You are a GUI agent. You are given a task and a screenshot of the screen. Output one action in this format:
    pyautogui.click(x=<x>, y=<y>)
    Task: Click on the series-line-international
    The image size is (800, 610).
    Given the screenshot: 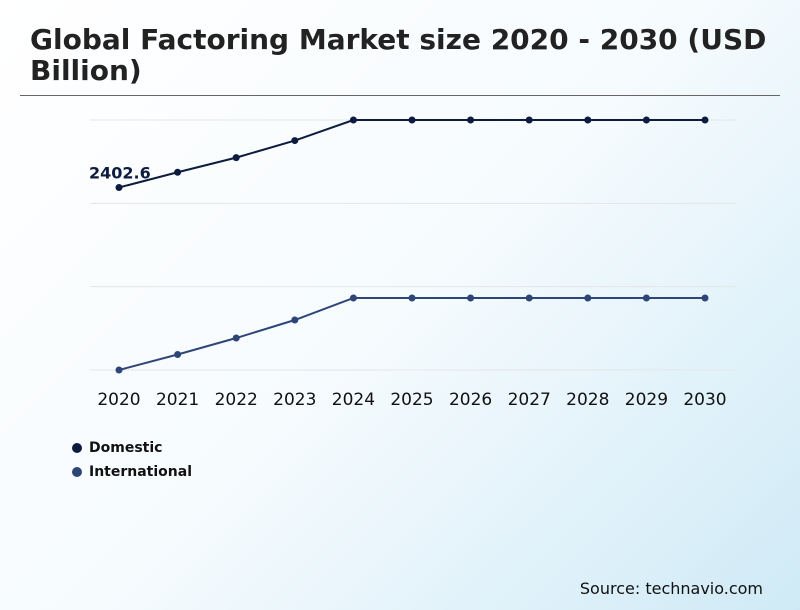 What is the action you would take?
    pyautogui.click(x=411, y=333)
    